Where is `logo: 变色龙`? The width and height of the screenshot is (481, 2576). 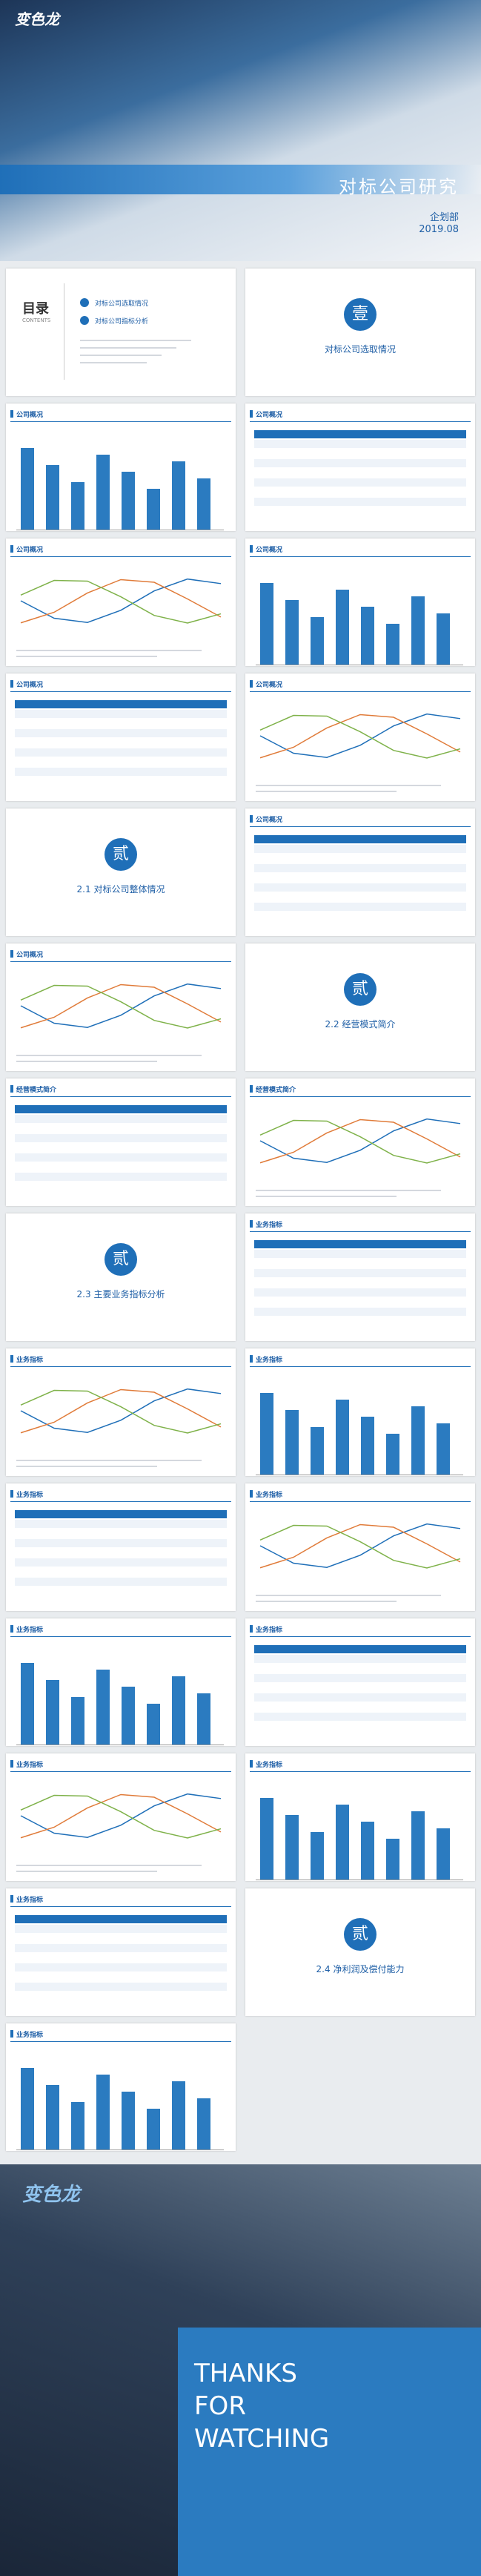
logo: 变色龙 is located at coordinates (37, 19).